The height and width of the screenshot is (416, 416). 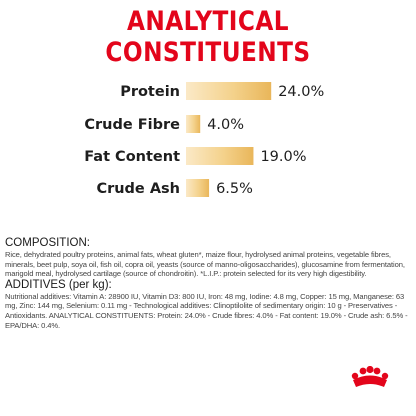 What do you see at coordinates (283, 157) in the screenshot?
I see `bar-value-label: 19.0%` at bounding box center [283, 157].